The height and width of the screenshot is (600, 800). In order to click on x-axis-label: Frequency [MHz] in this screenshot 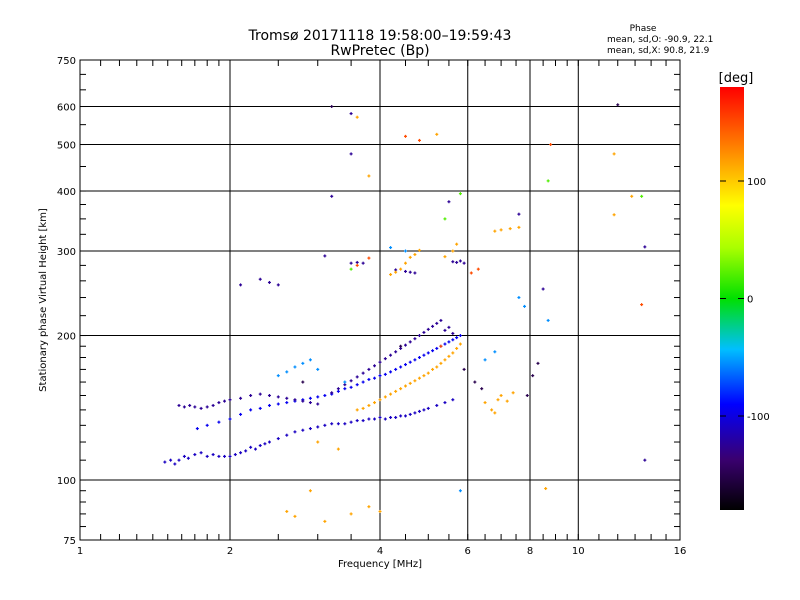, I will do `click(380, 564)`.